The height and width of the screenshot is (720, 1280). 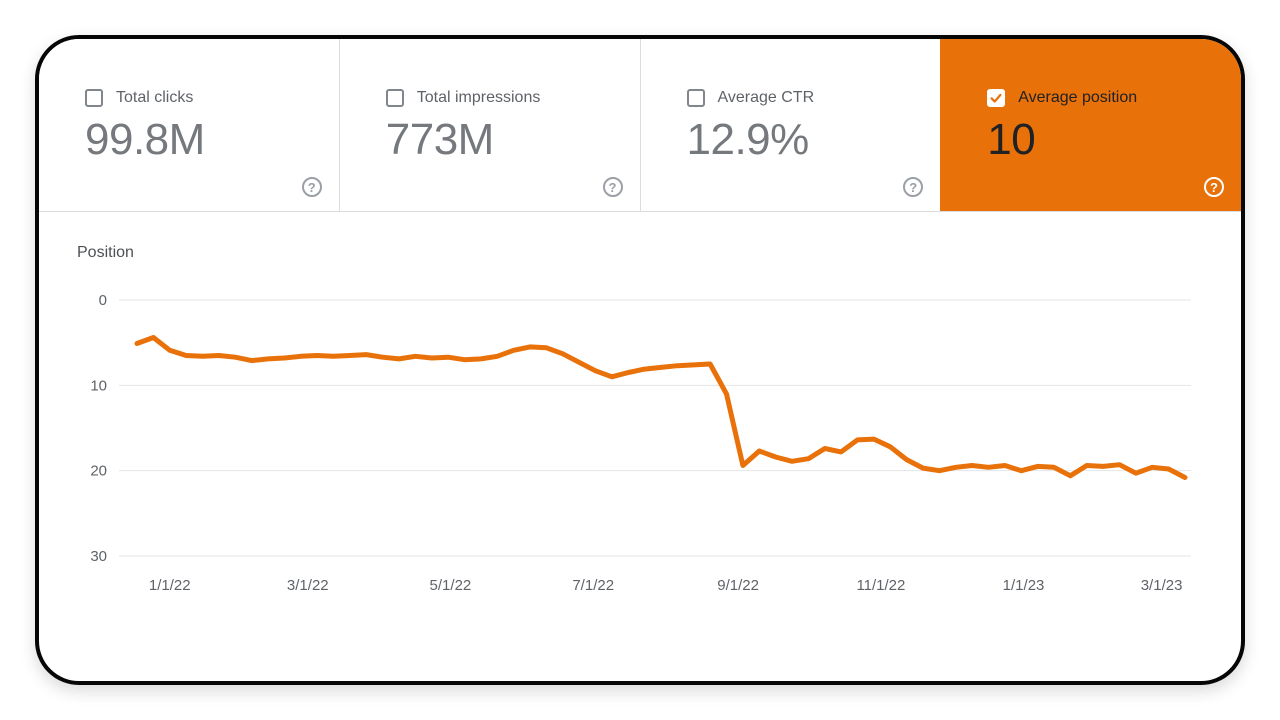 What do you see at coordinates (478, 97) in the screenshot?
I see `metric-label: Total impressions` at bounding box center [478, 97].